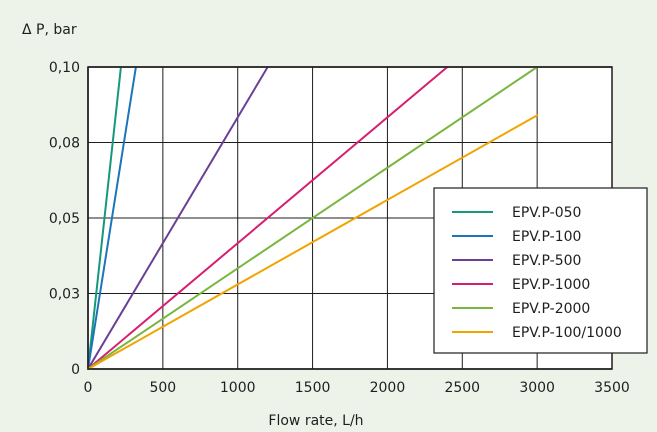 The height and width of the screenshot is (432, 657). I want to click on legend-label: EPV.P-100/1000, so click(567, 333).